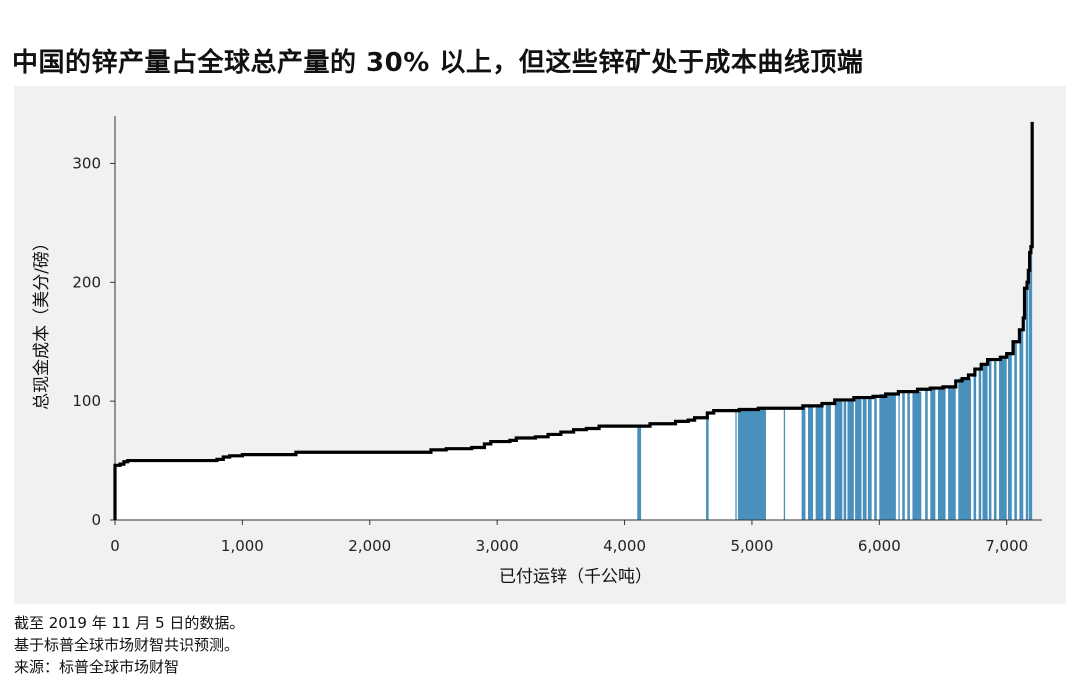 This screenshot has width=1080, height=692. What do you see at coordinates (86, 163) in the screenshot?
I see `y-tick-label: 300` at bounding box center [86, 163].